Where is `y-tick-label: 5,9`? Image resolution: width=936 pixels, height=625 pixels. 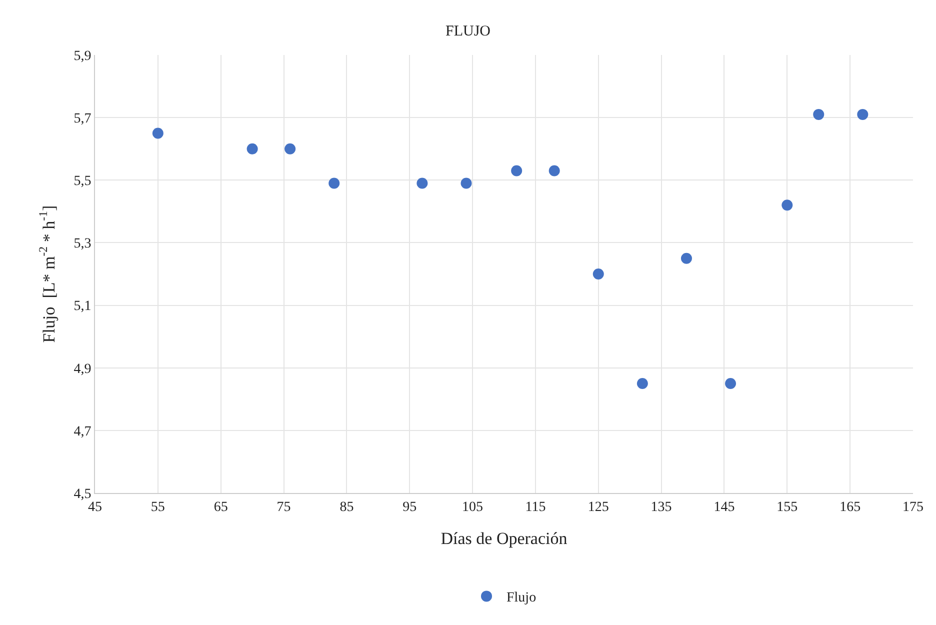
y-tick-label: 5,9 is located at coordinates (83, 56).